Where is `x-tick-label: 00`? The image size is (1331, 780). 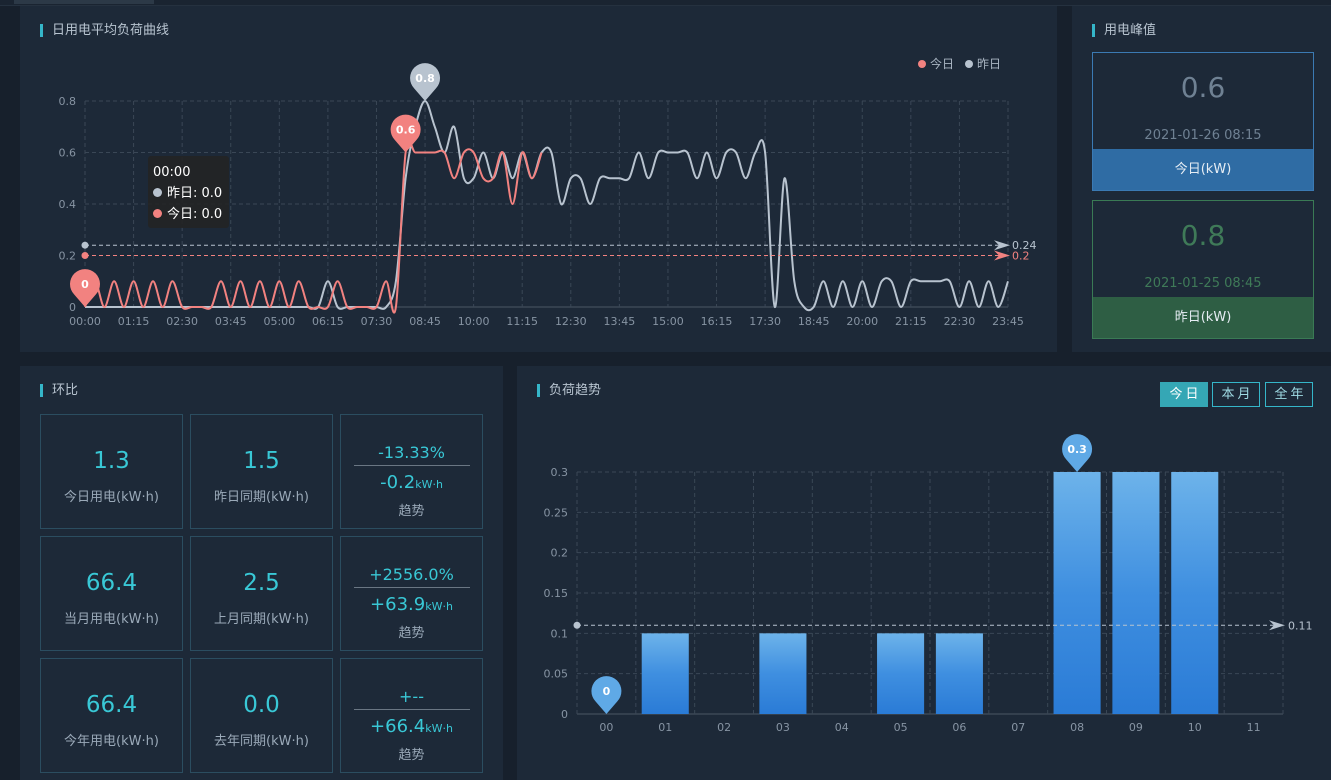 x-tick-label: 00 is located at coordinates (606, 727).